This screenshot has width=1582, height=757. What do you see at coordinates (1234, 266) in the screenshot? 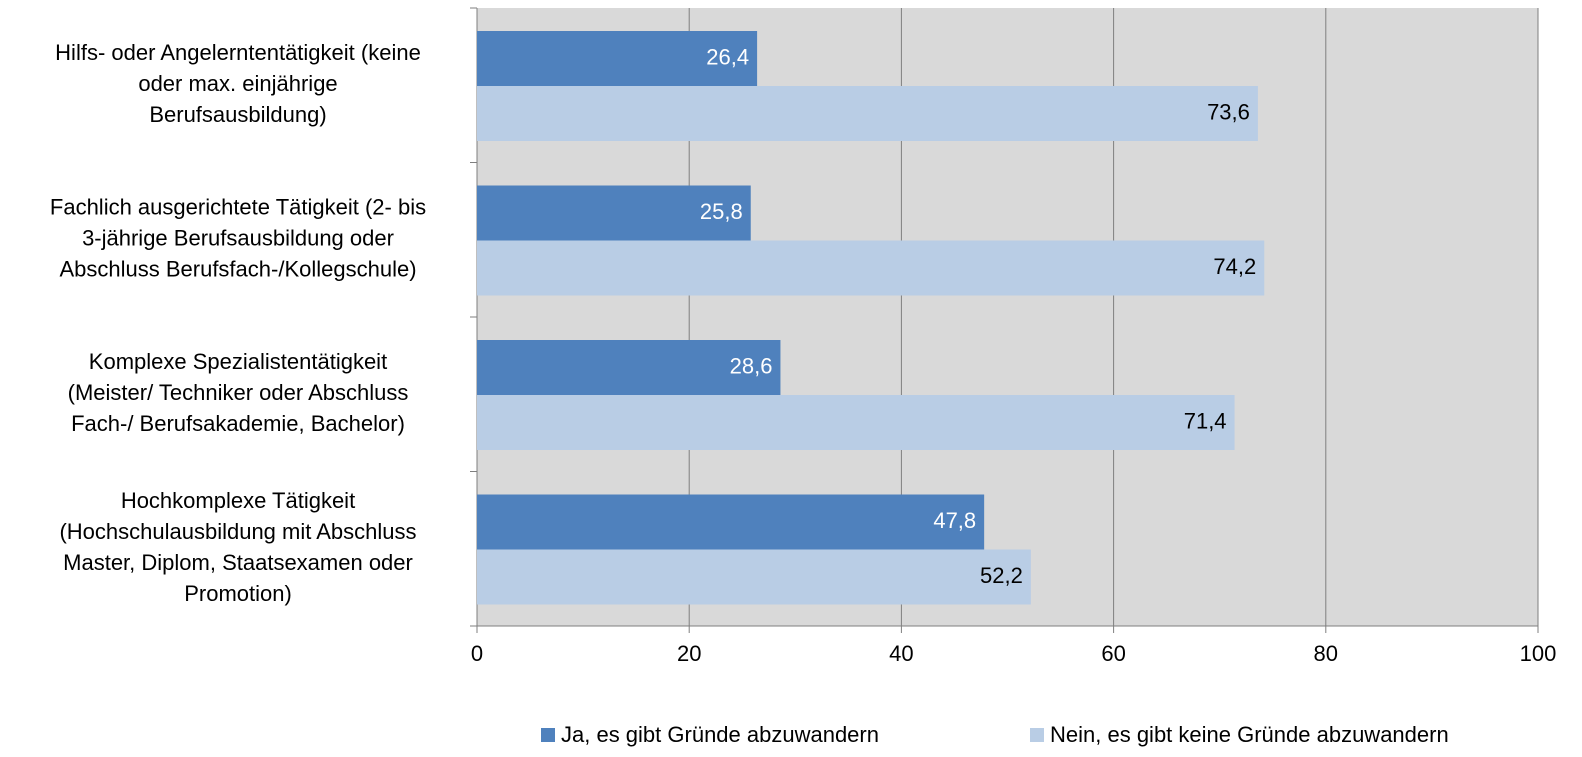
I see `value-label: 74,2` at bounding box center [1234, 266].